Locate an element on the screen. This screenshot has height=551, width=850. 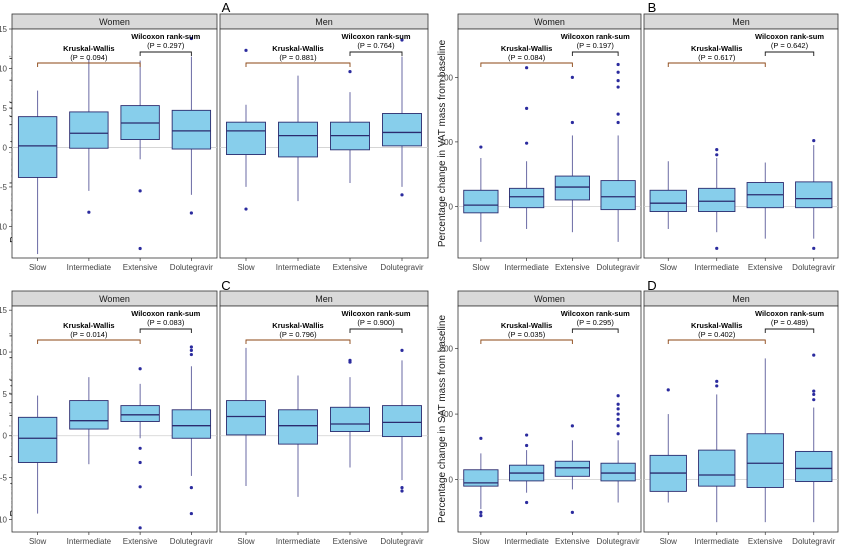
y-tick-label: 0 is located at coordinates (451, 480).